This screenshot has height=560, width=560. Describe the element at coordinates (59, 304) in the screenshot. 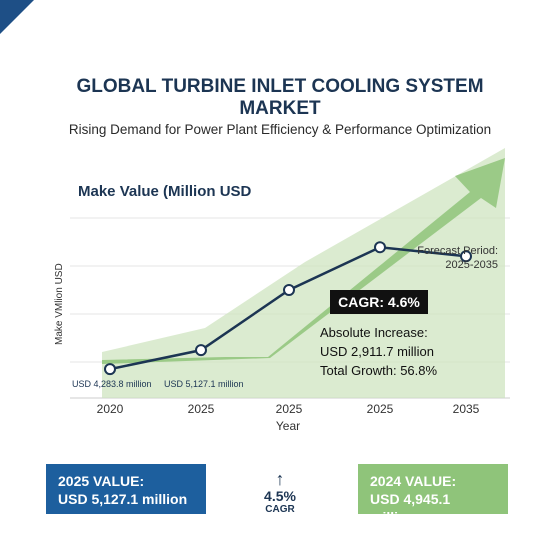

I see `y-axis-label: Make VMlion USD` at that location.